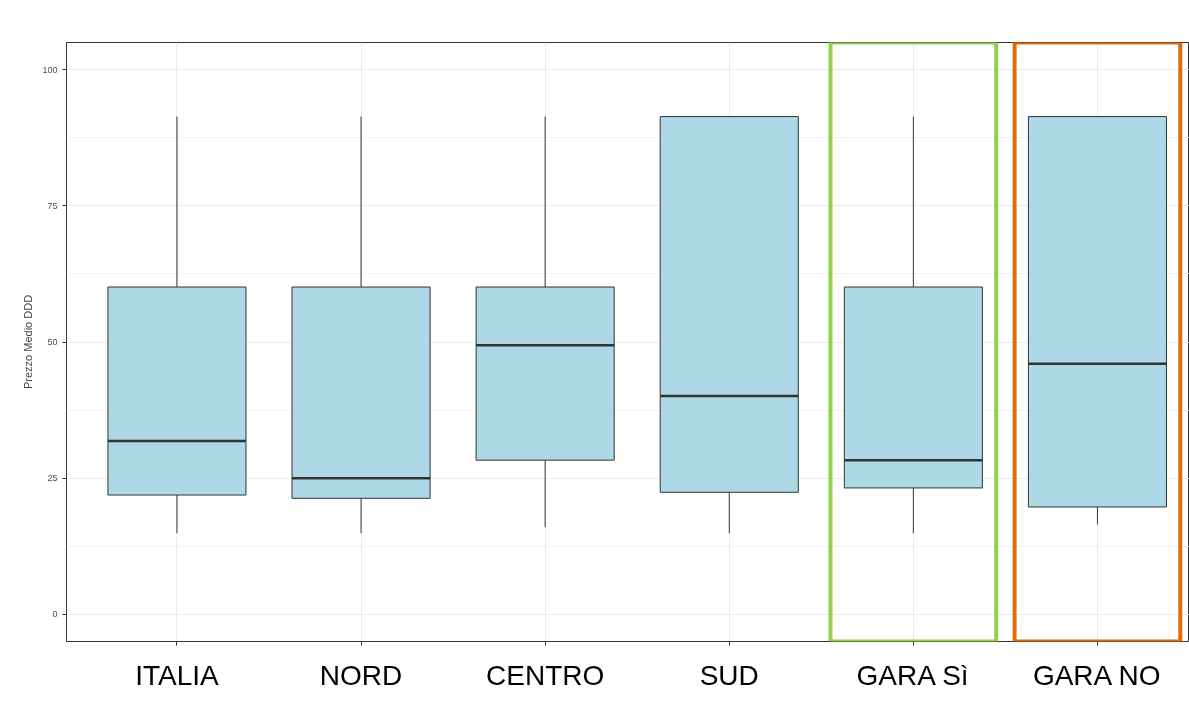  Describe the element at coordinates (52, 342) in the screenshot. I see `y-tick-label: 50` at that location.